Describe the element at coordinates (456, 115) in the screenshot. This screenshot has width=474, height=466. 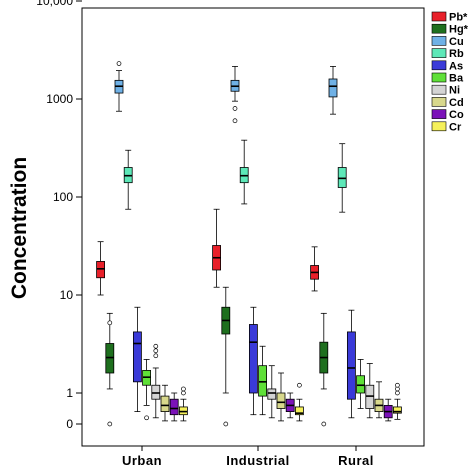
I see `legend-label: Co` at that location.